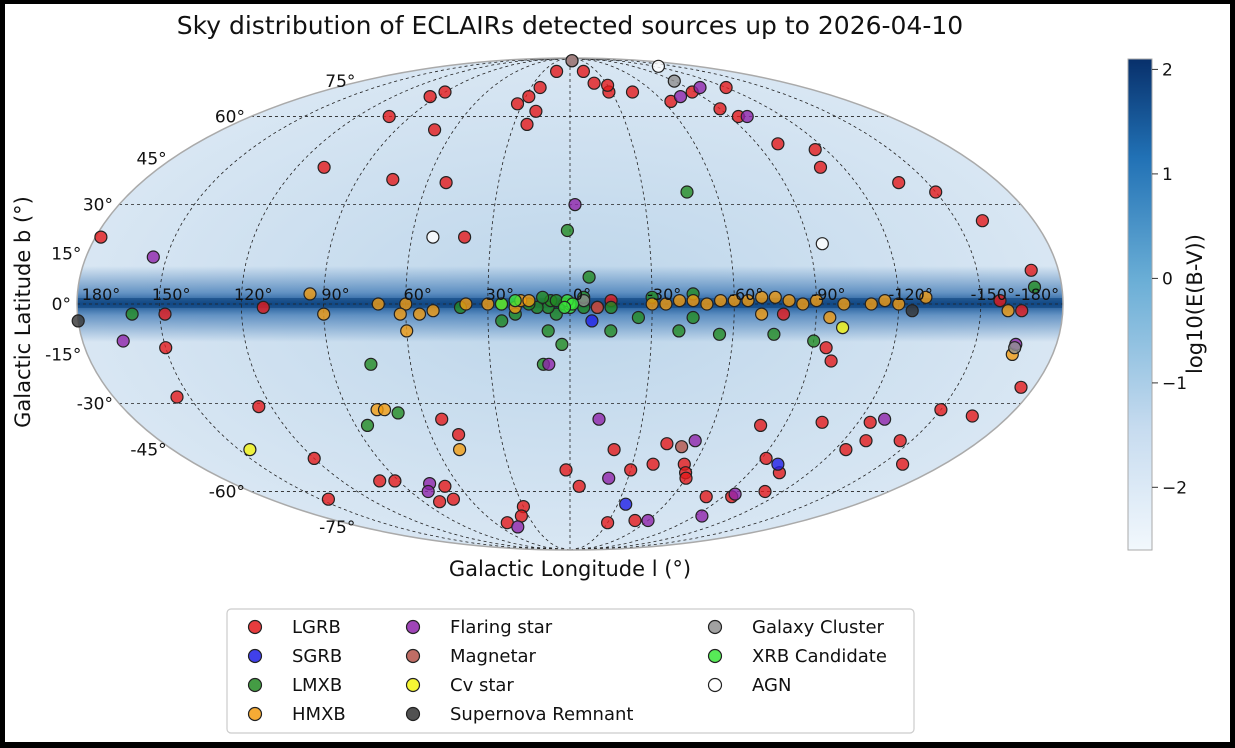  What do you see at coordinates (152, 159) in the screenshot?
I see `y-tick-label: 45°` at bounding box center [152, 159].